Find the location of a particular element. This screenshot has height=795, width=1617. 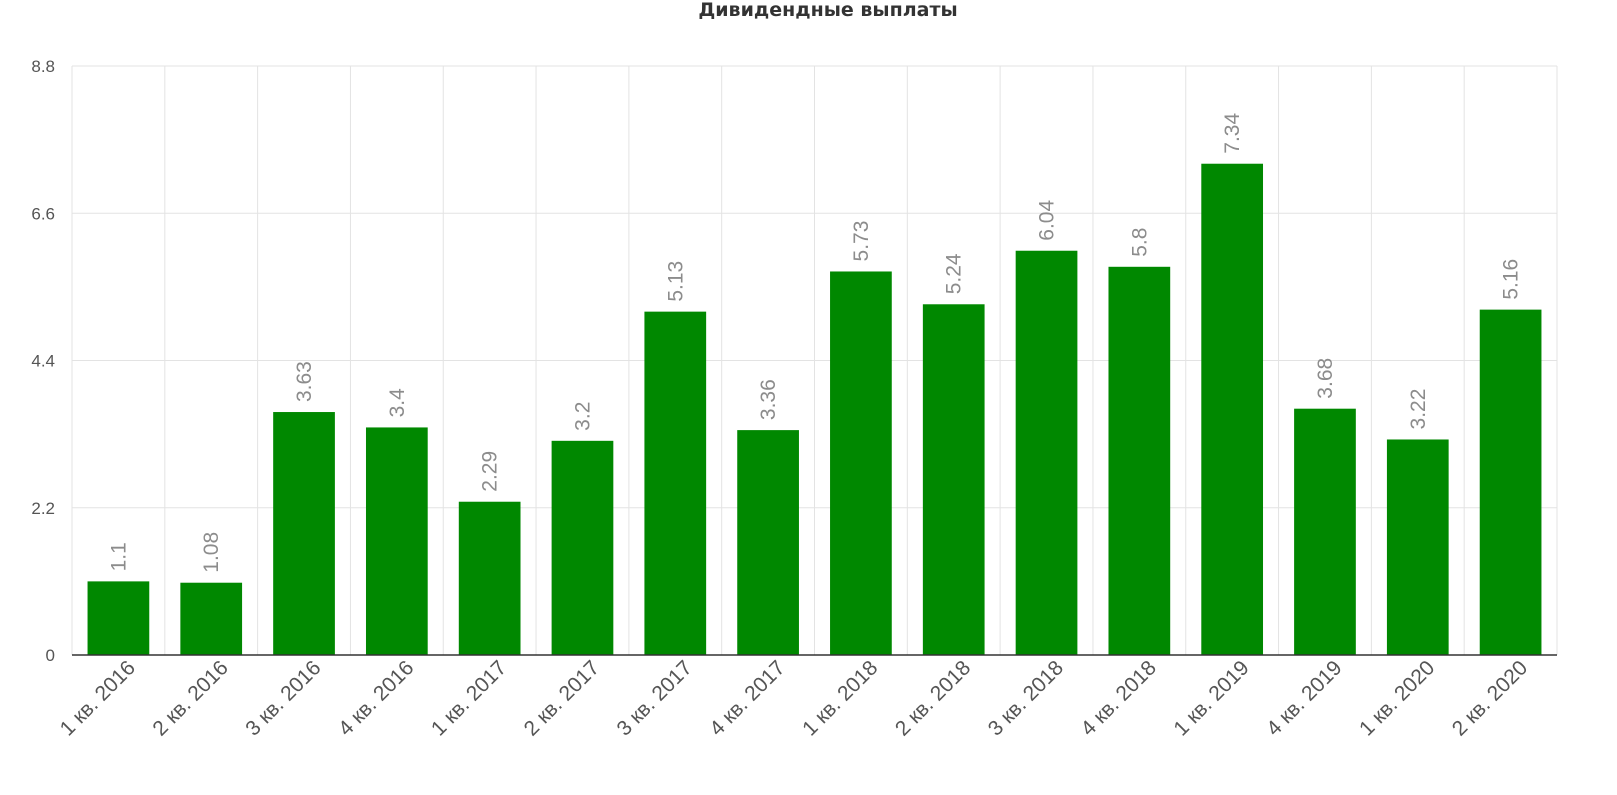

x-tick-label: 1 кв. 2017 is located at coordinates (469, 698).